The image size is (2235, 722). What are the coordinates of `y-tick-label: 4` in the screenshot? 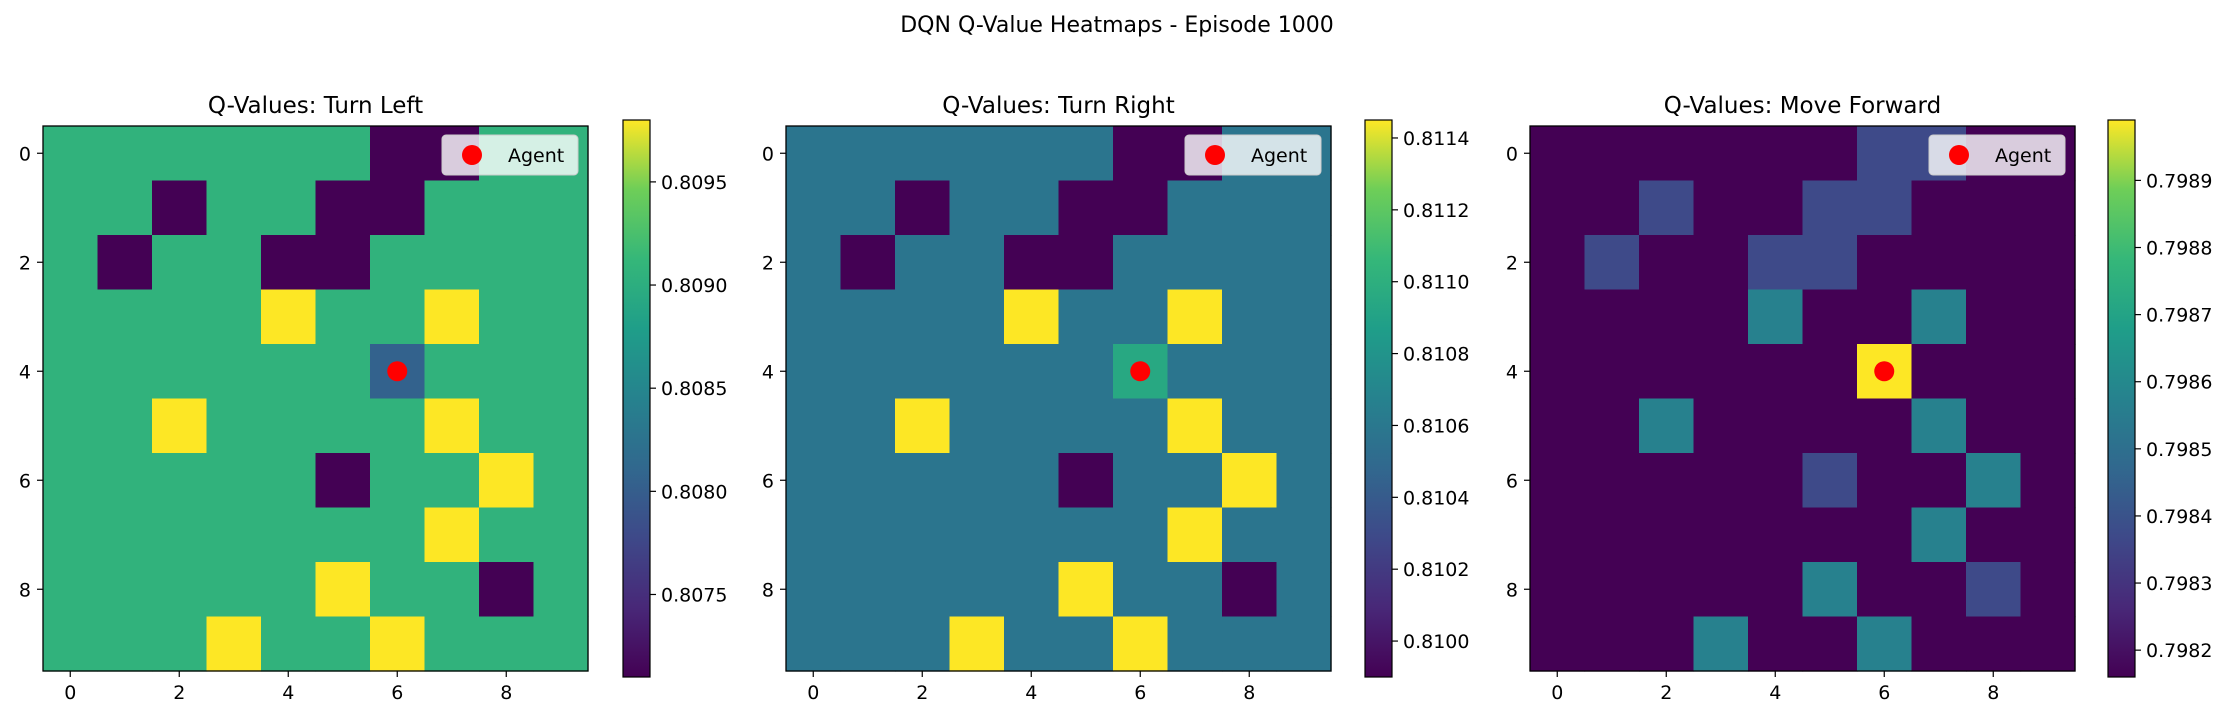 It's located at (25, 372).